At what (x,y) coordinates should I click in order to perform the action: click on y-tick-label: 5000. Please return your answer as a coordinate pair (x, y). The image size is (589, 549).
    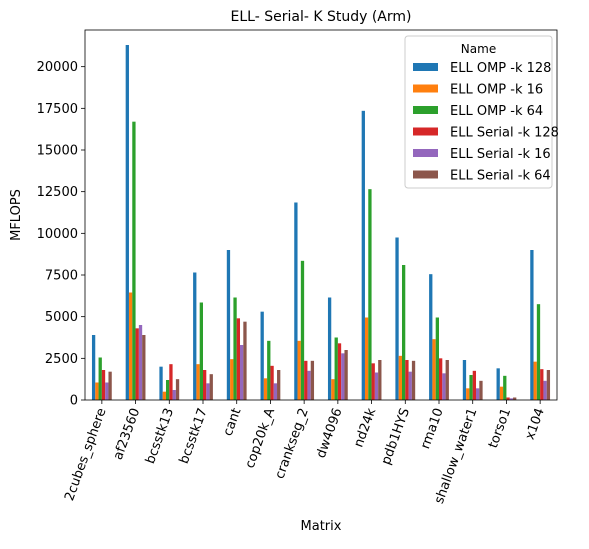
    Looking at the image, I should click on (61, 317).